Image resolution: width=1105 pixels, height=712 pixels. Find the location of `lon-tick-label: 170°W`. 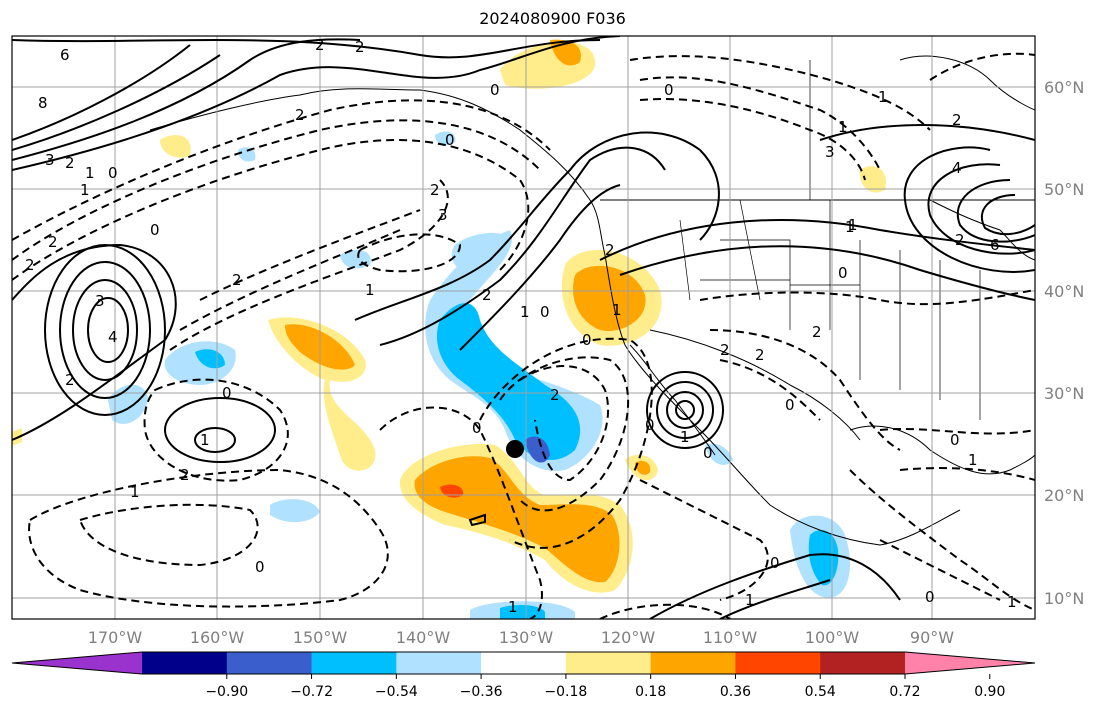

lon-tick-label: 170°W is located at coordinates (115, 637).